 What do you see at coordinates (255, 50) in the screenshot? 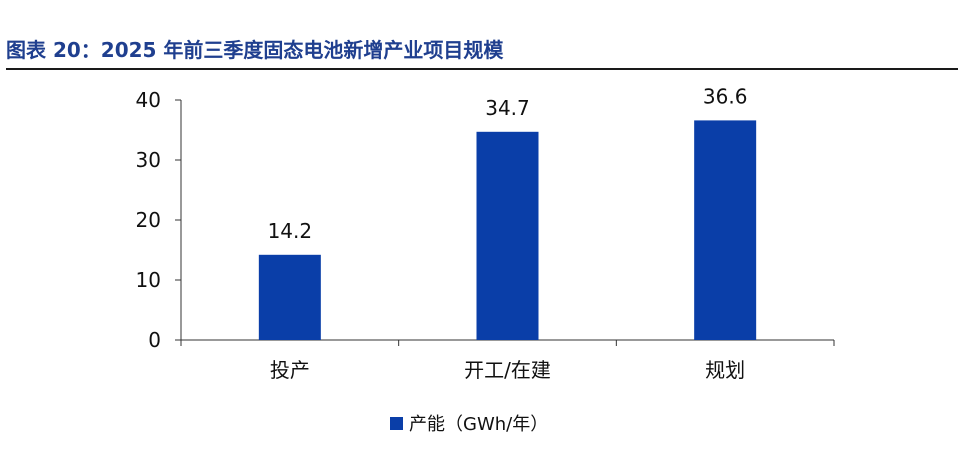
I see `chart-title: 图表 20：2025 年前三季度固态电池新增产业项目规模` at bounding box center [255, 50].